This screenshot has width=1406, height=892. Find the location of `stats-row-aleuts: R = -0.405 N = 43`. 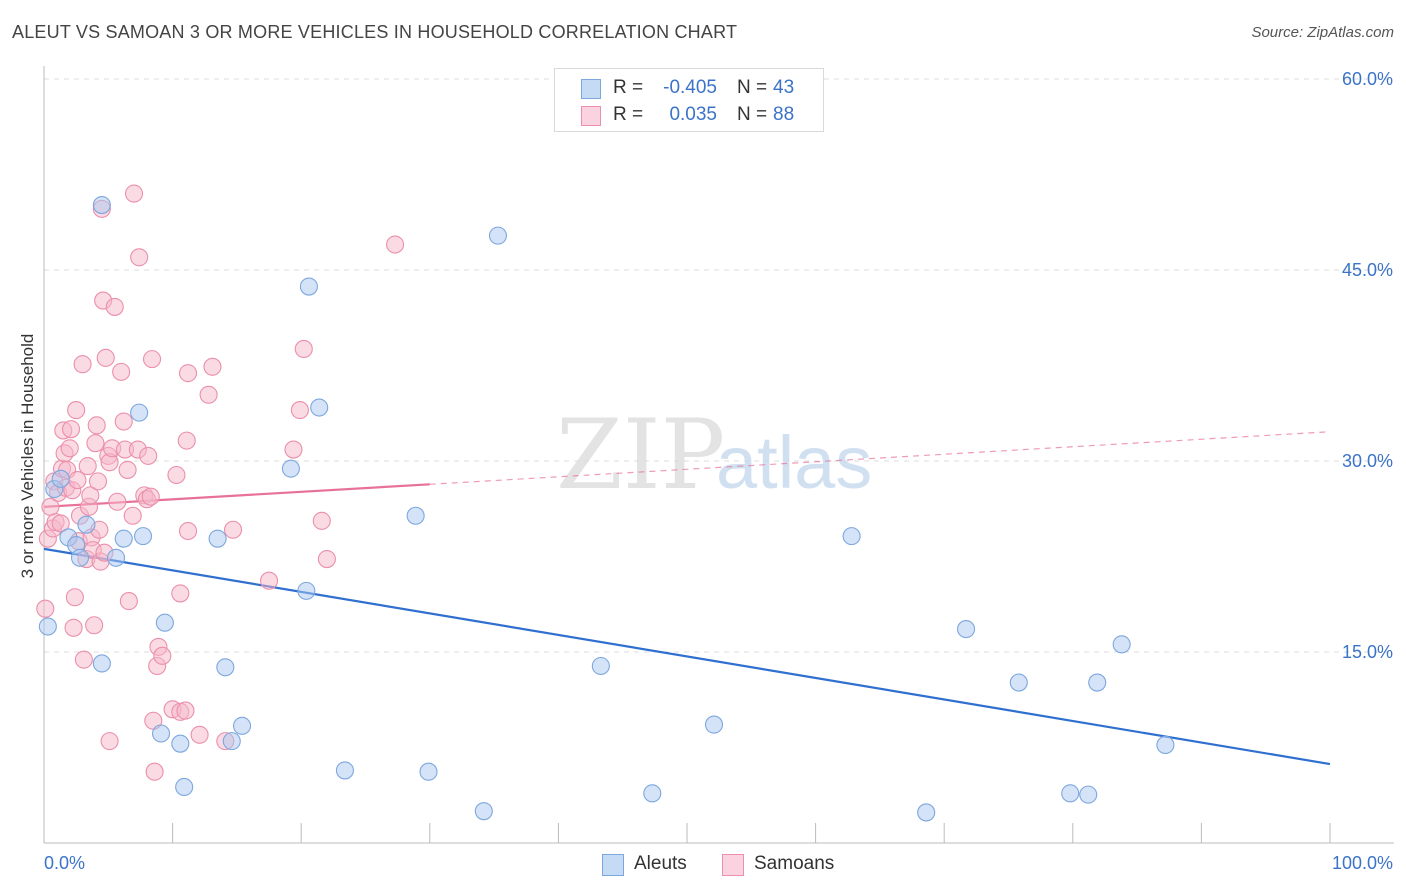

stats-row-aleuts: R = -0.405 N = 43 is located at coordinates (689, 87).